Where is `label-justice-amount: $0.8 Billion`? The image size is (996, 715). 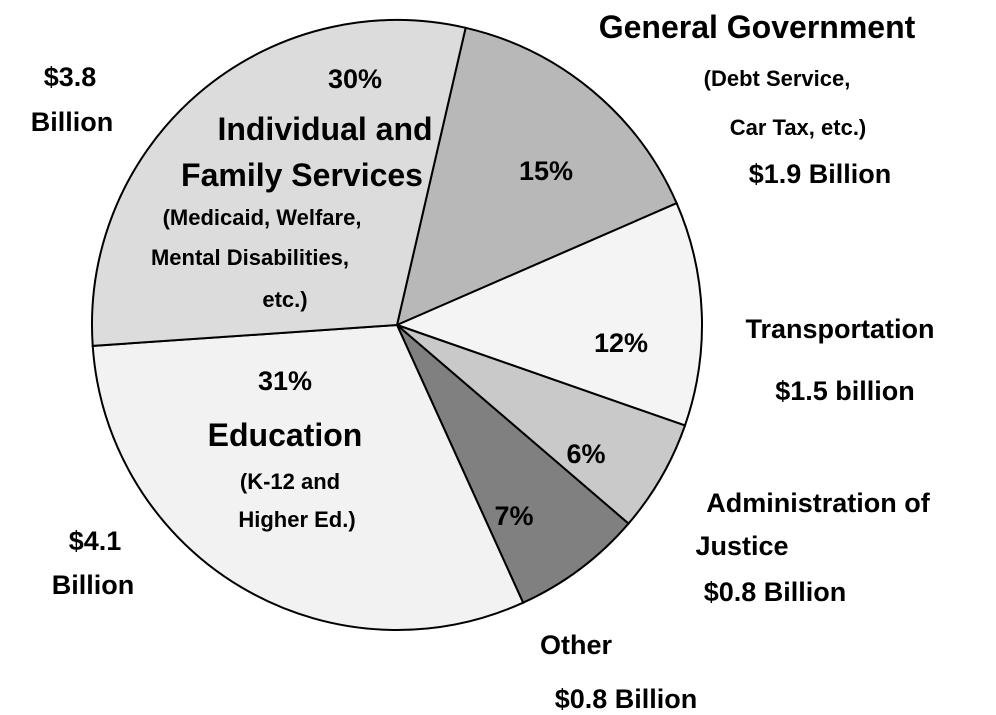
label-justice-amount: $0.8 Billion is located at coordinates (775, 592).